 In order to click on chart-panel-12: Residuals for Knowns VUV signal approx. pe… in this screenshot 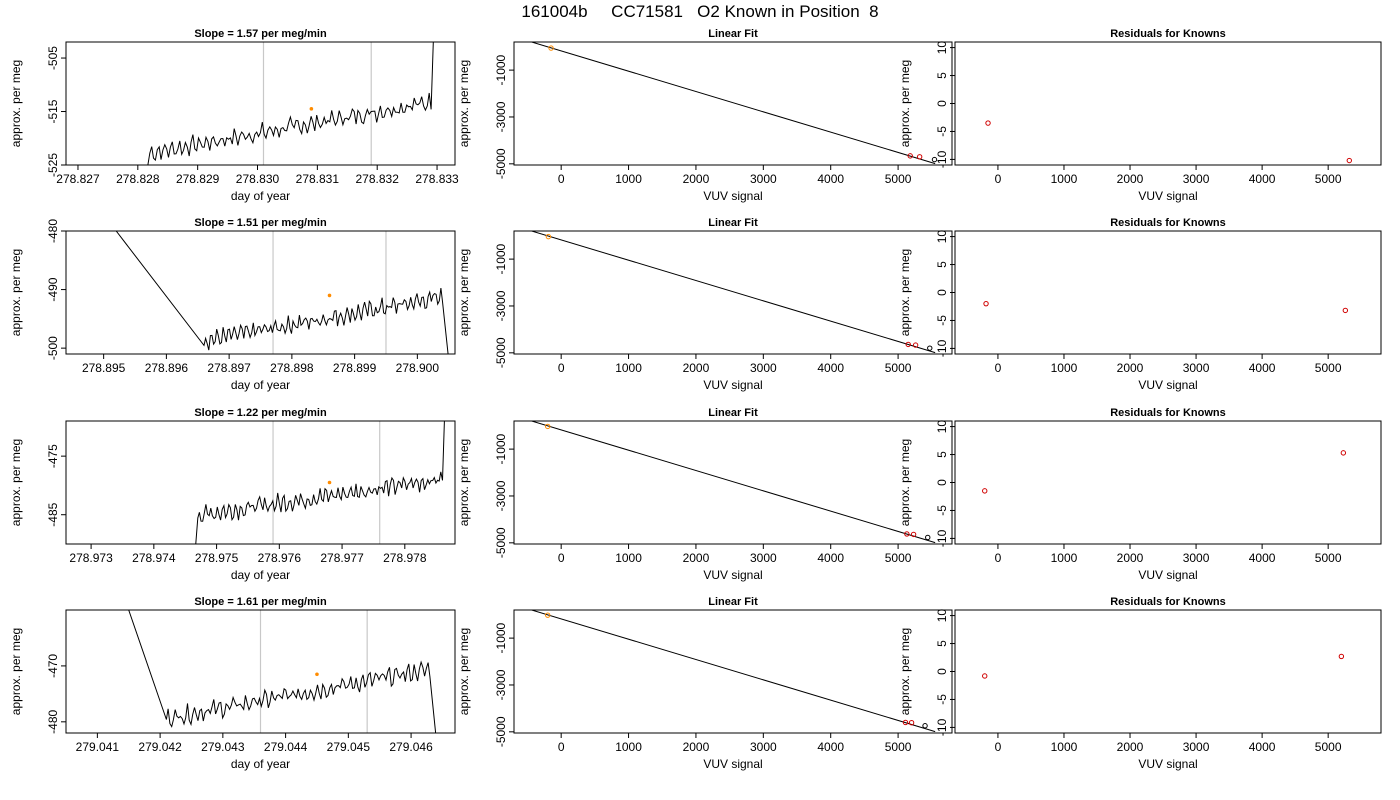, I will do `click(1140, 683)`.